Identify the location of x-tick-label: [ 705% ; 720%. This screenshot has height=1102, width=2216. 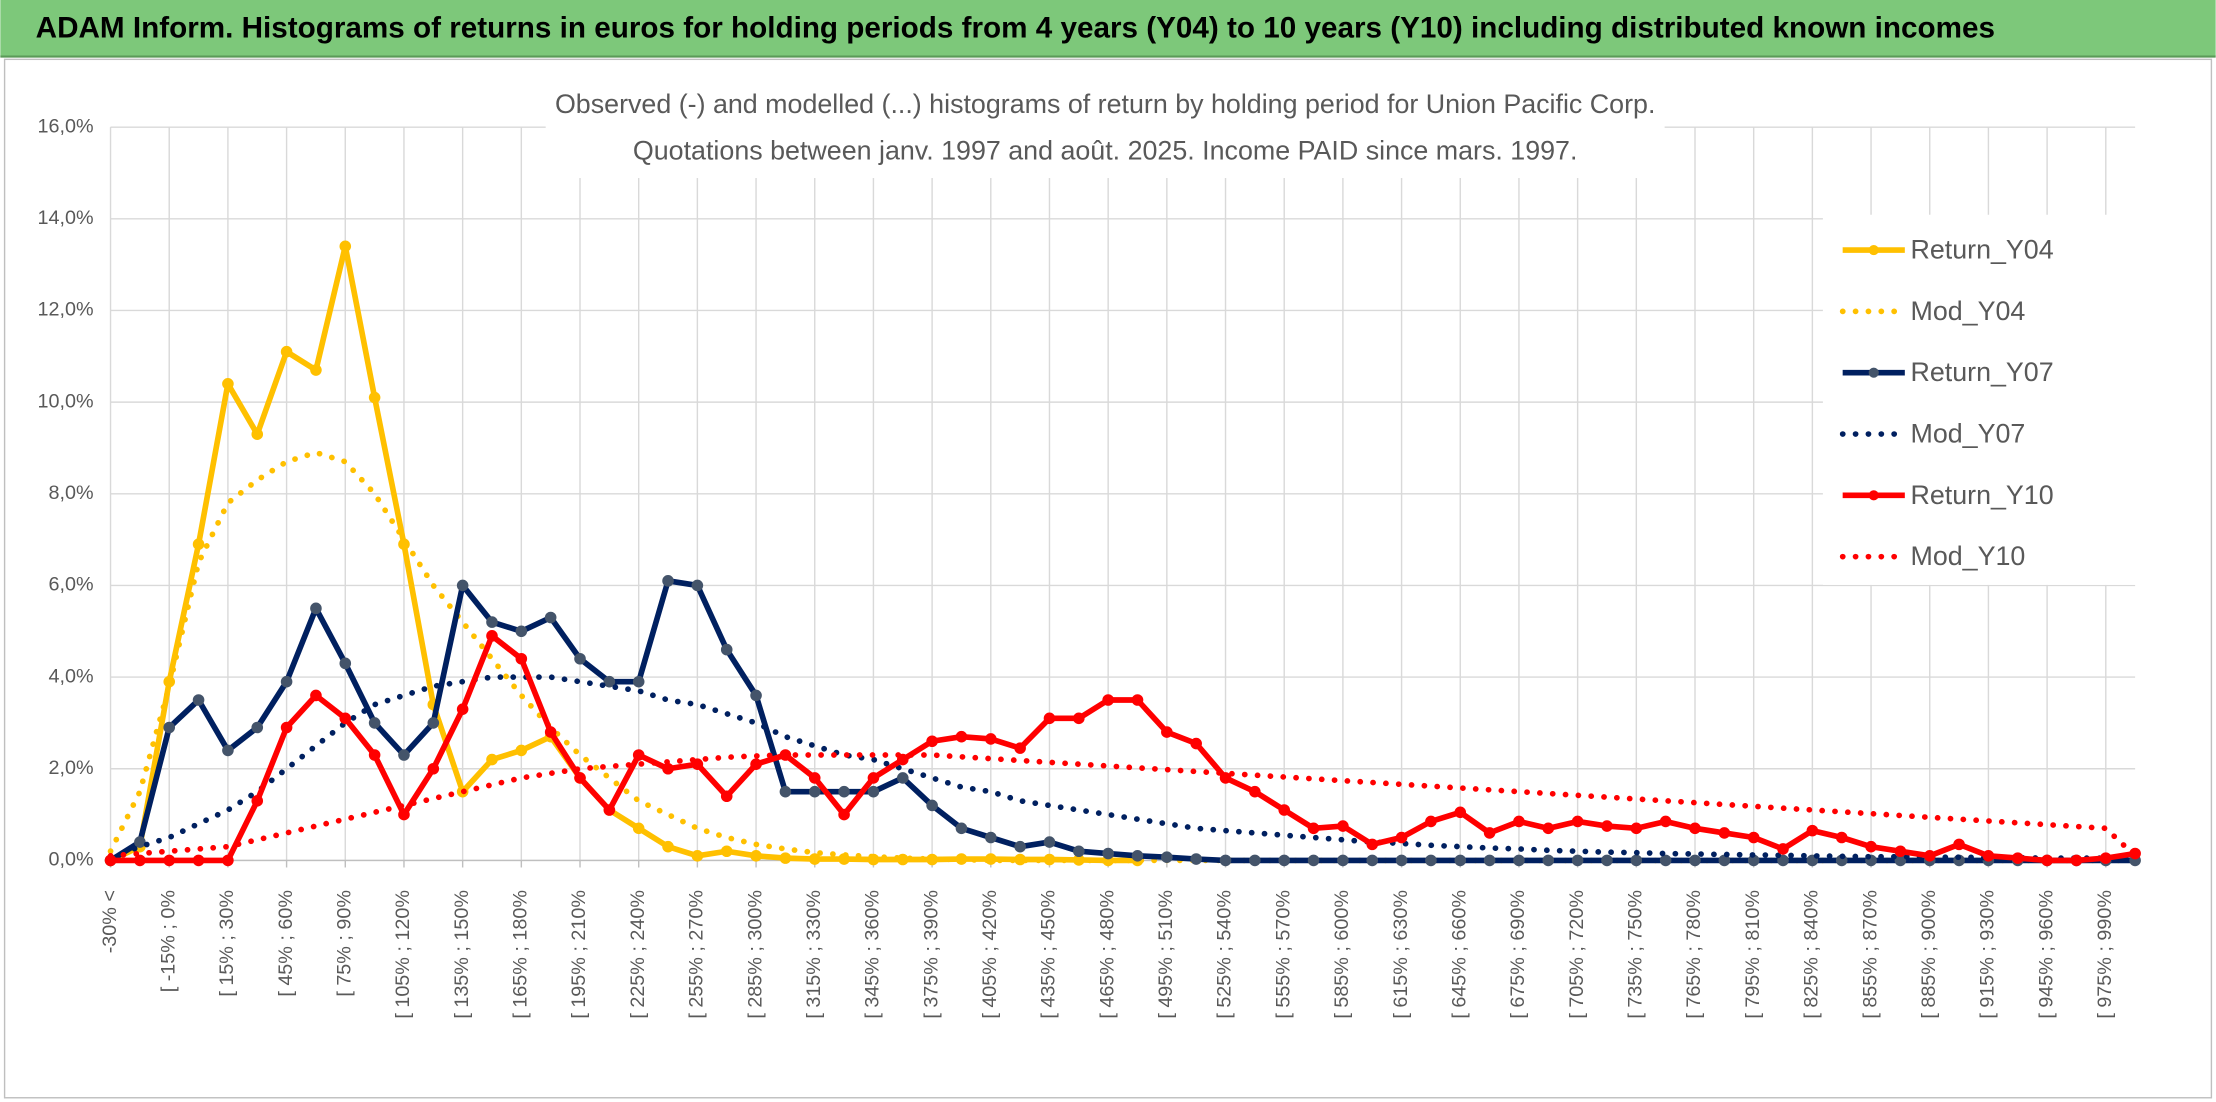
(1577, 954).